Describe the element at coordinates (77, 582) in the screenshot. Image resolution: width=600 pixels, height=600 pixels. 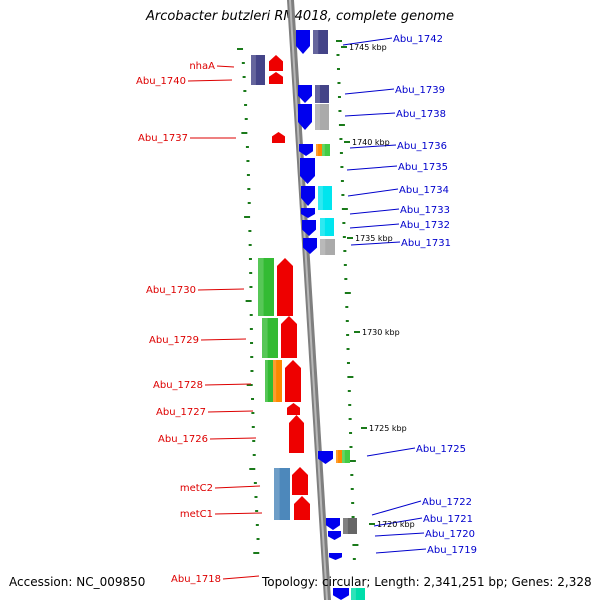
I see `accession-text: Accession: NC_009850` at that location.